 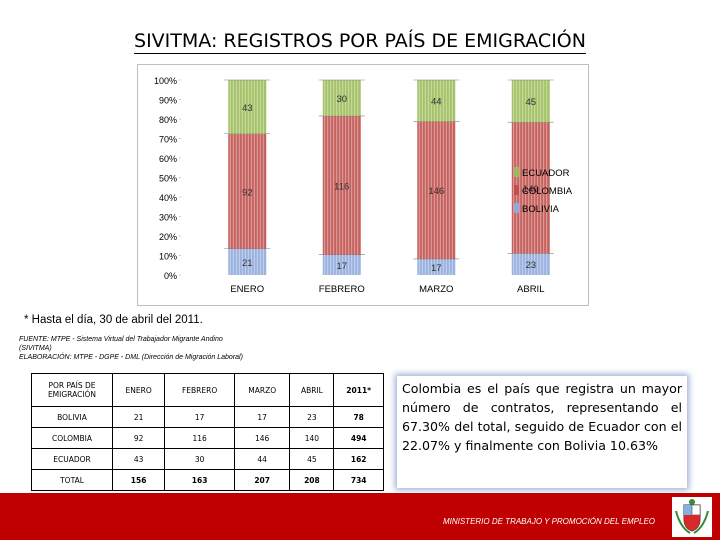 I want to click on table-row: ECUADOR 43 30 44 45 162, so click(x=207, y=459).